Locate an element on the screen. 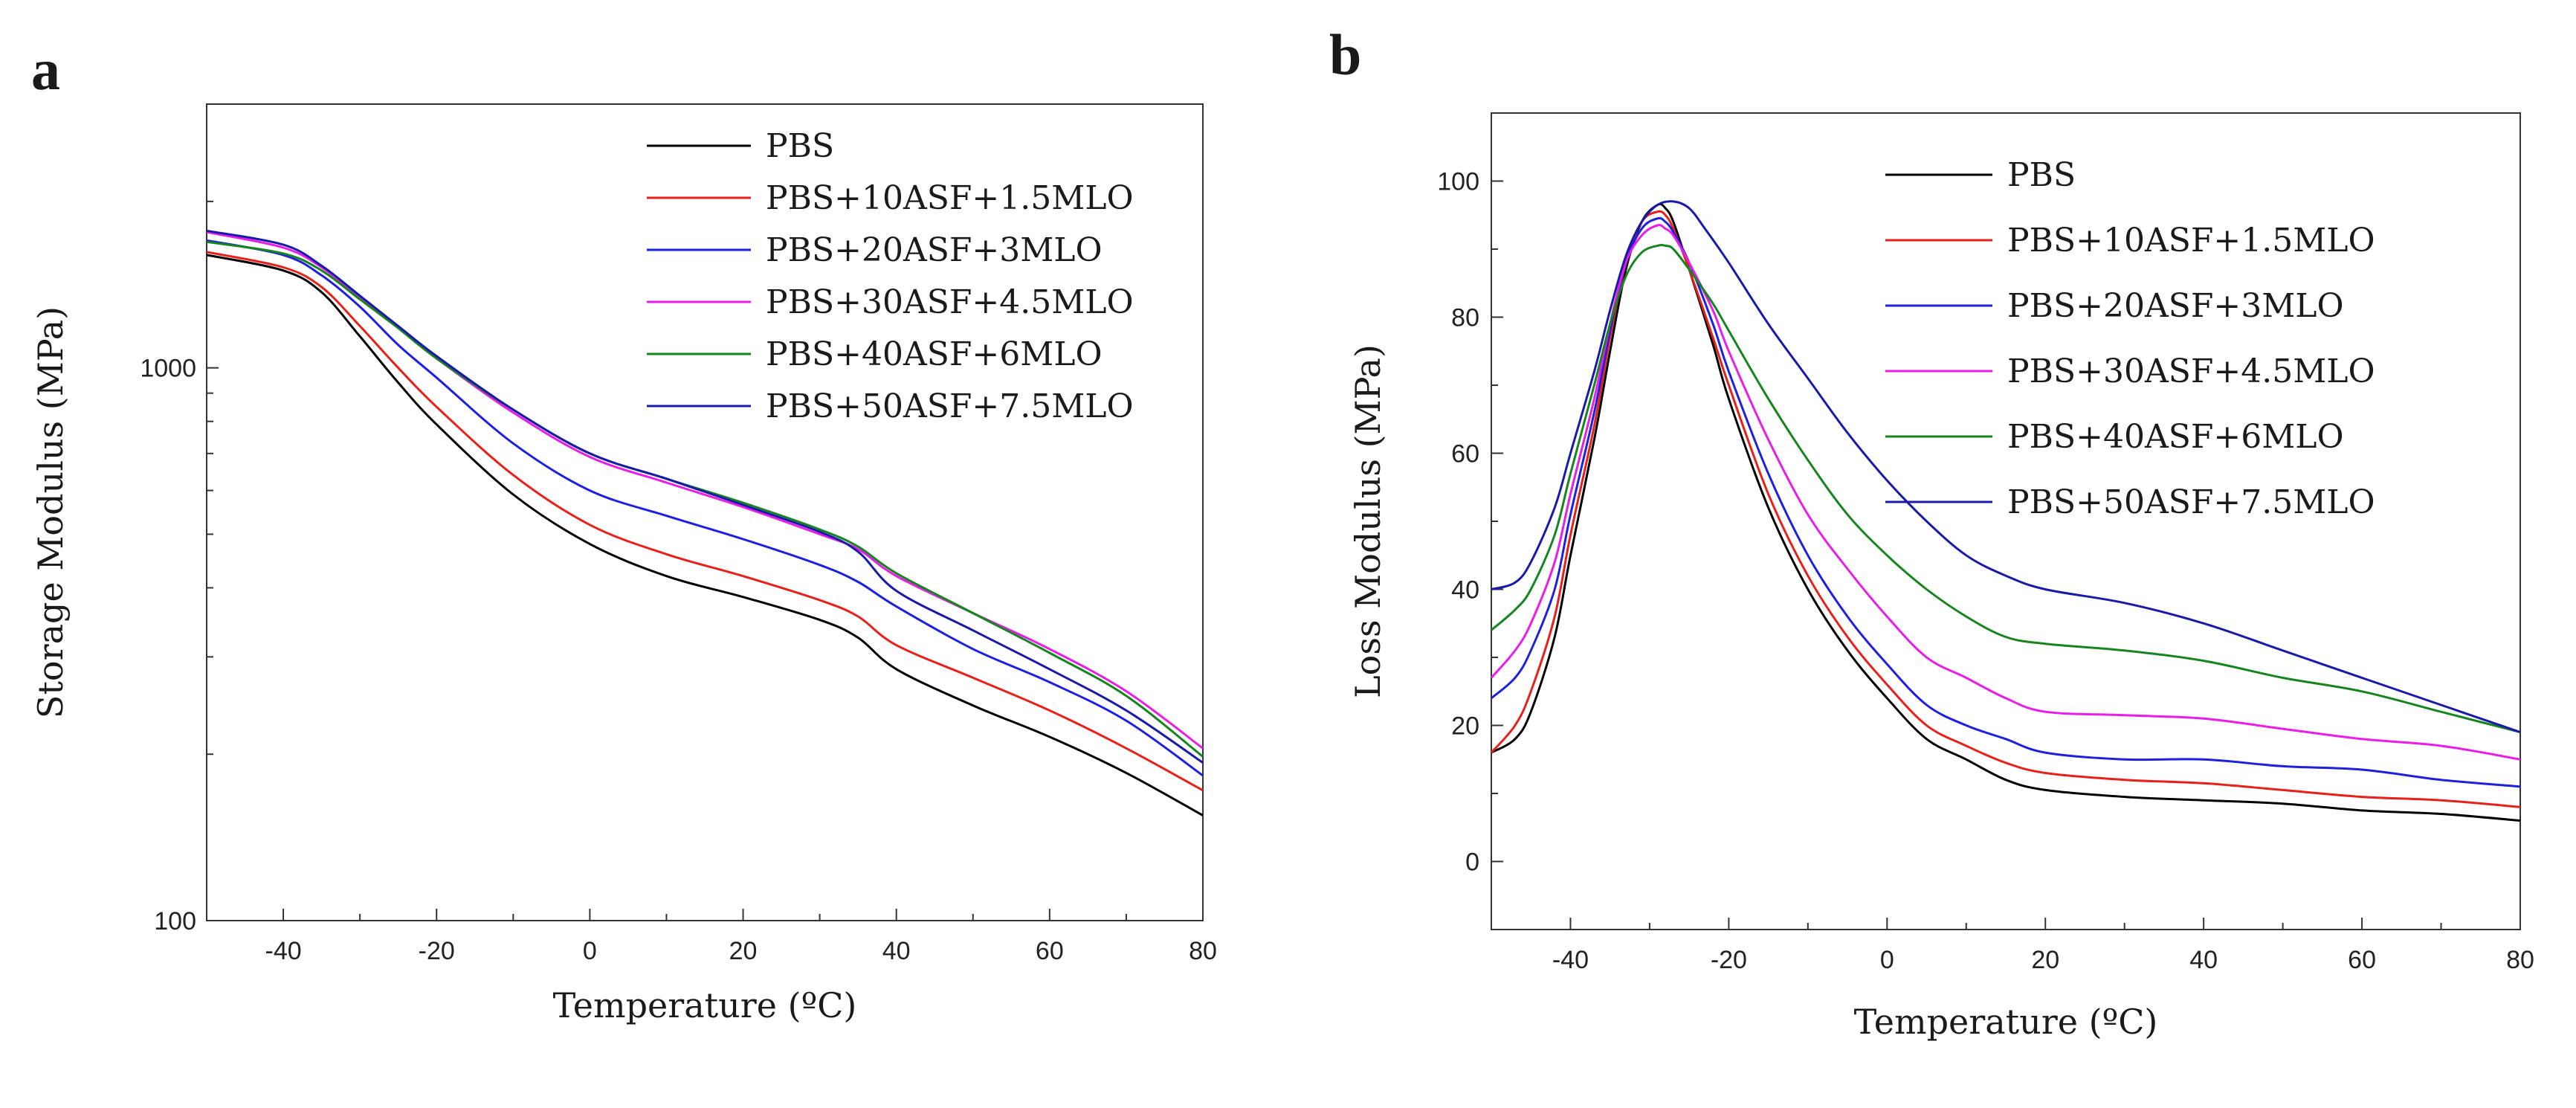  y-tick-label: 20 is located at coordinates (1465, 726).